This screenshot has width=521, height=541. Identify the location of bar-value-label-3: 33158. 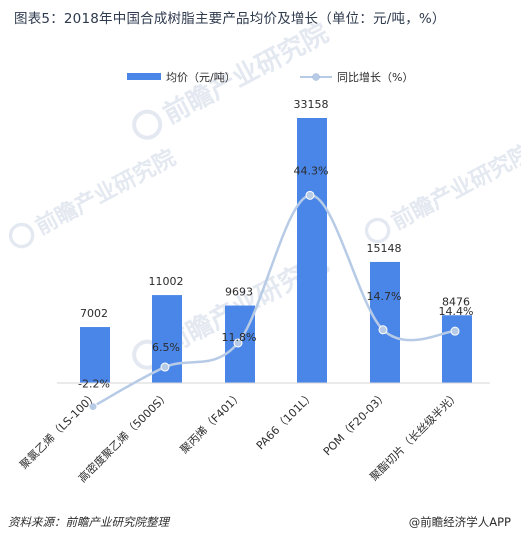
(311, 104).